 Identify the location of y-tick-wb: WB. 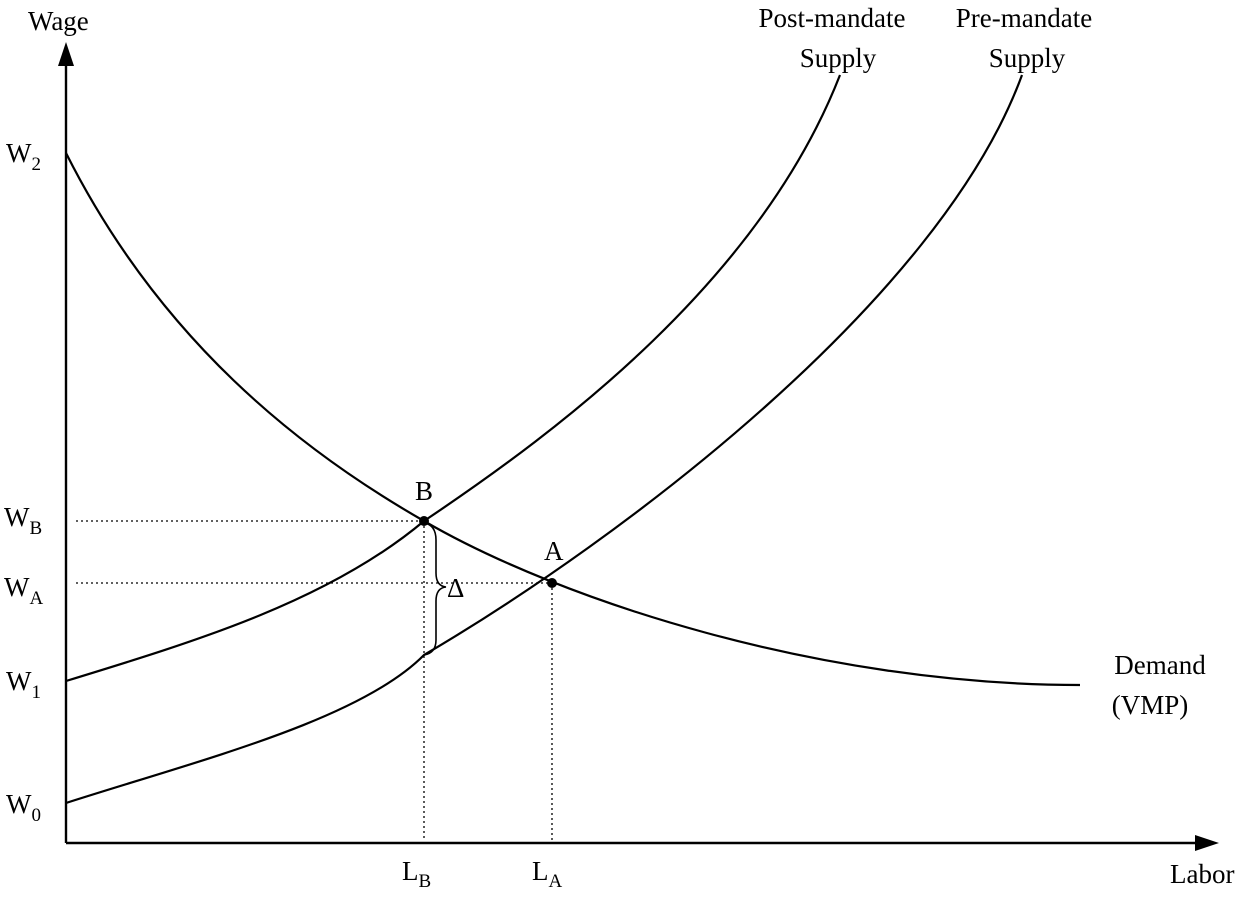
(23, 520).